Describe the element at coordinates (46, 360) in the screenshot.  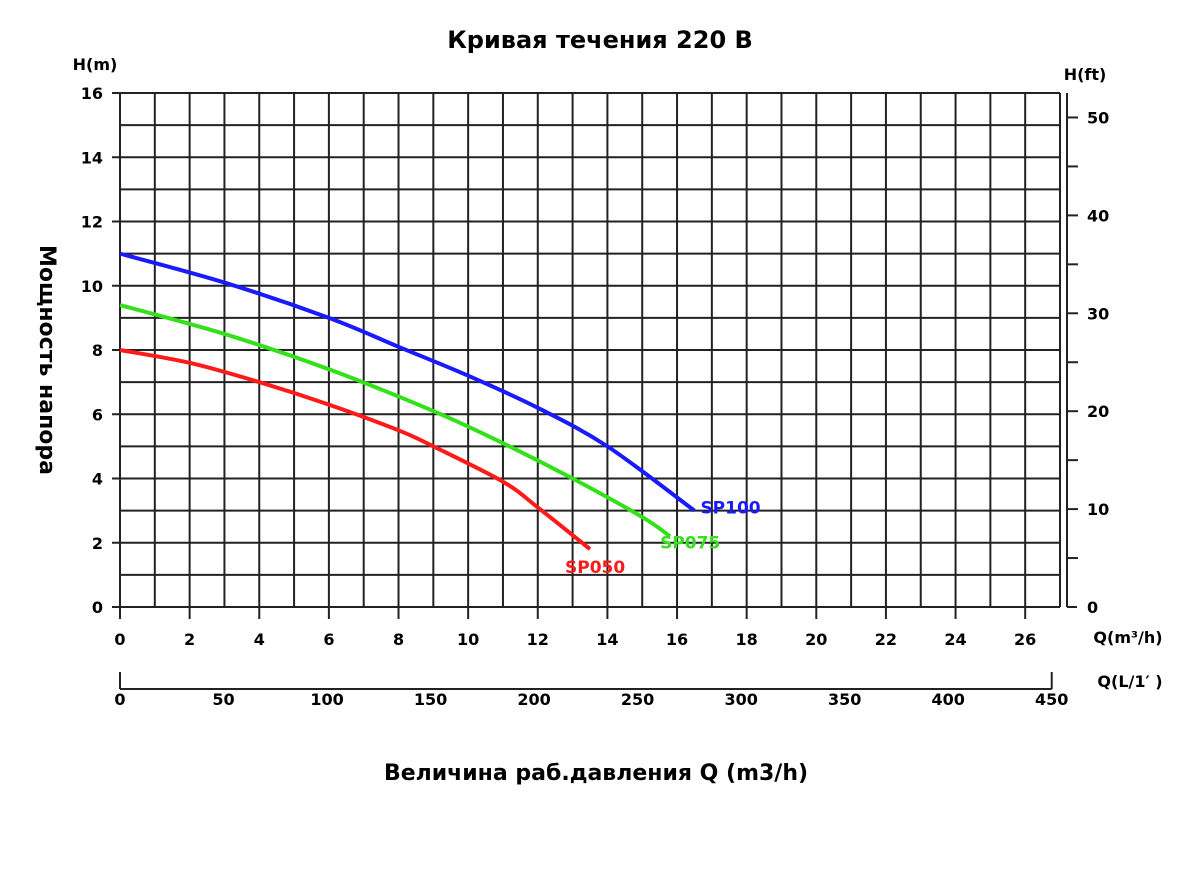
I see `y-axis-label: Мощность напора` at that location.